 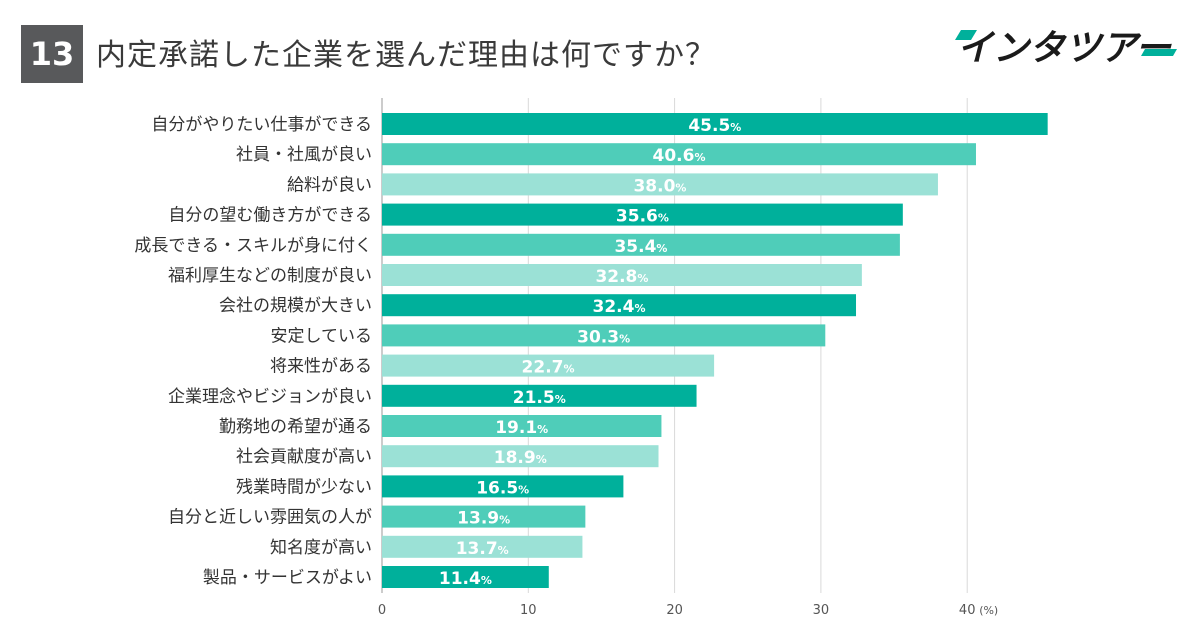 I want to click on category-label: 社員・社風が良い, so click(x=304, y=155).